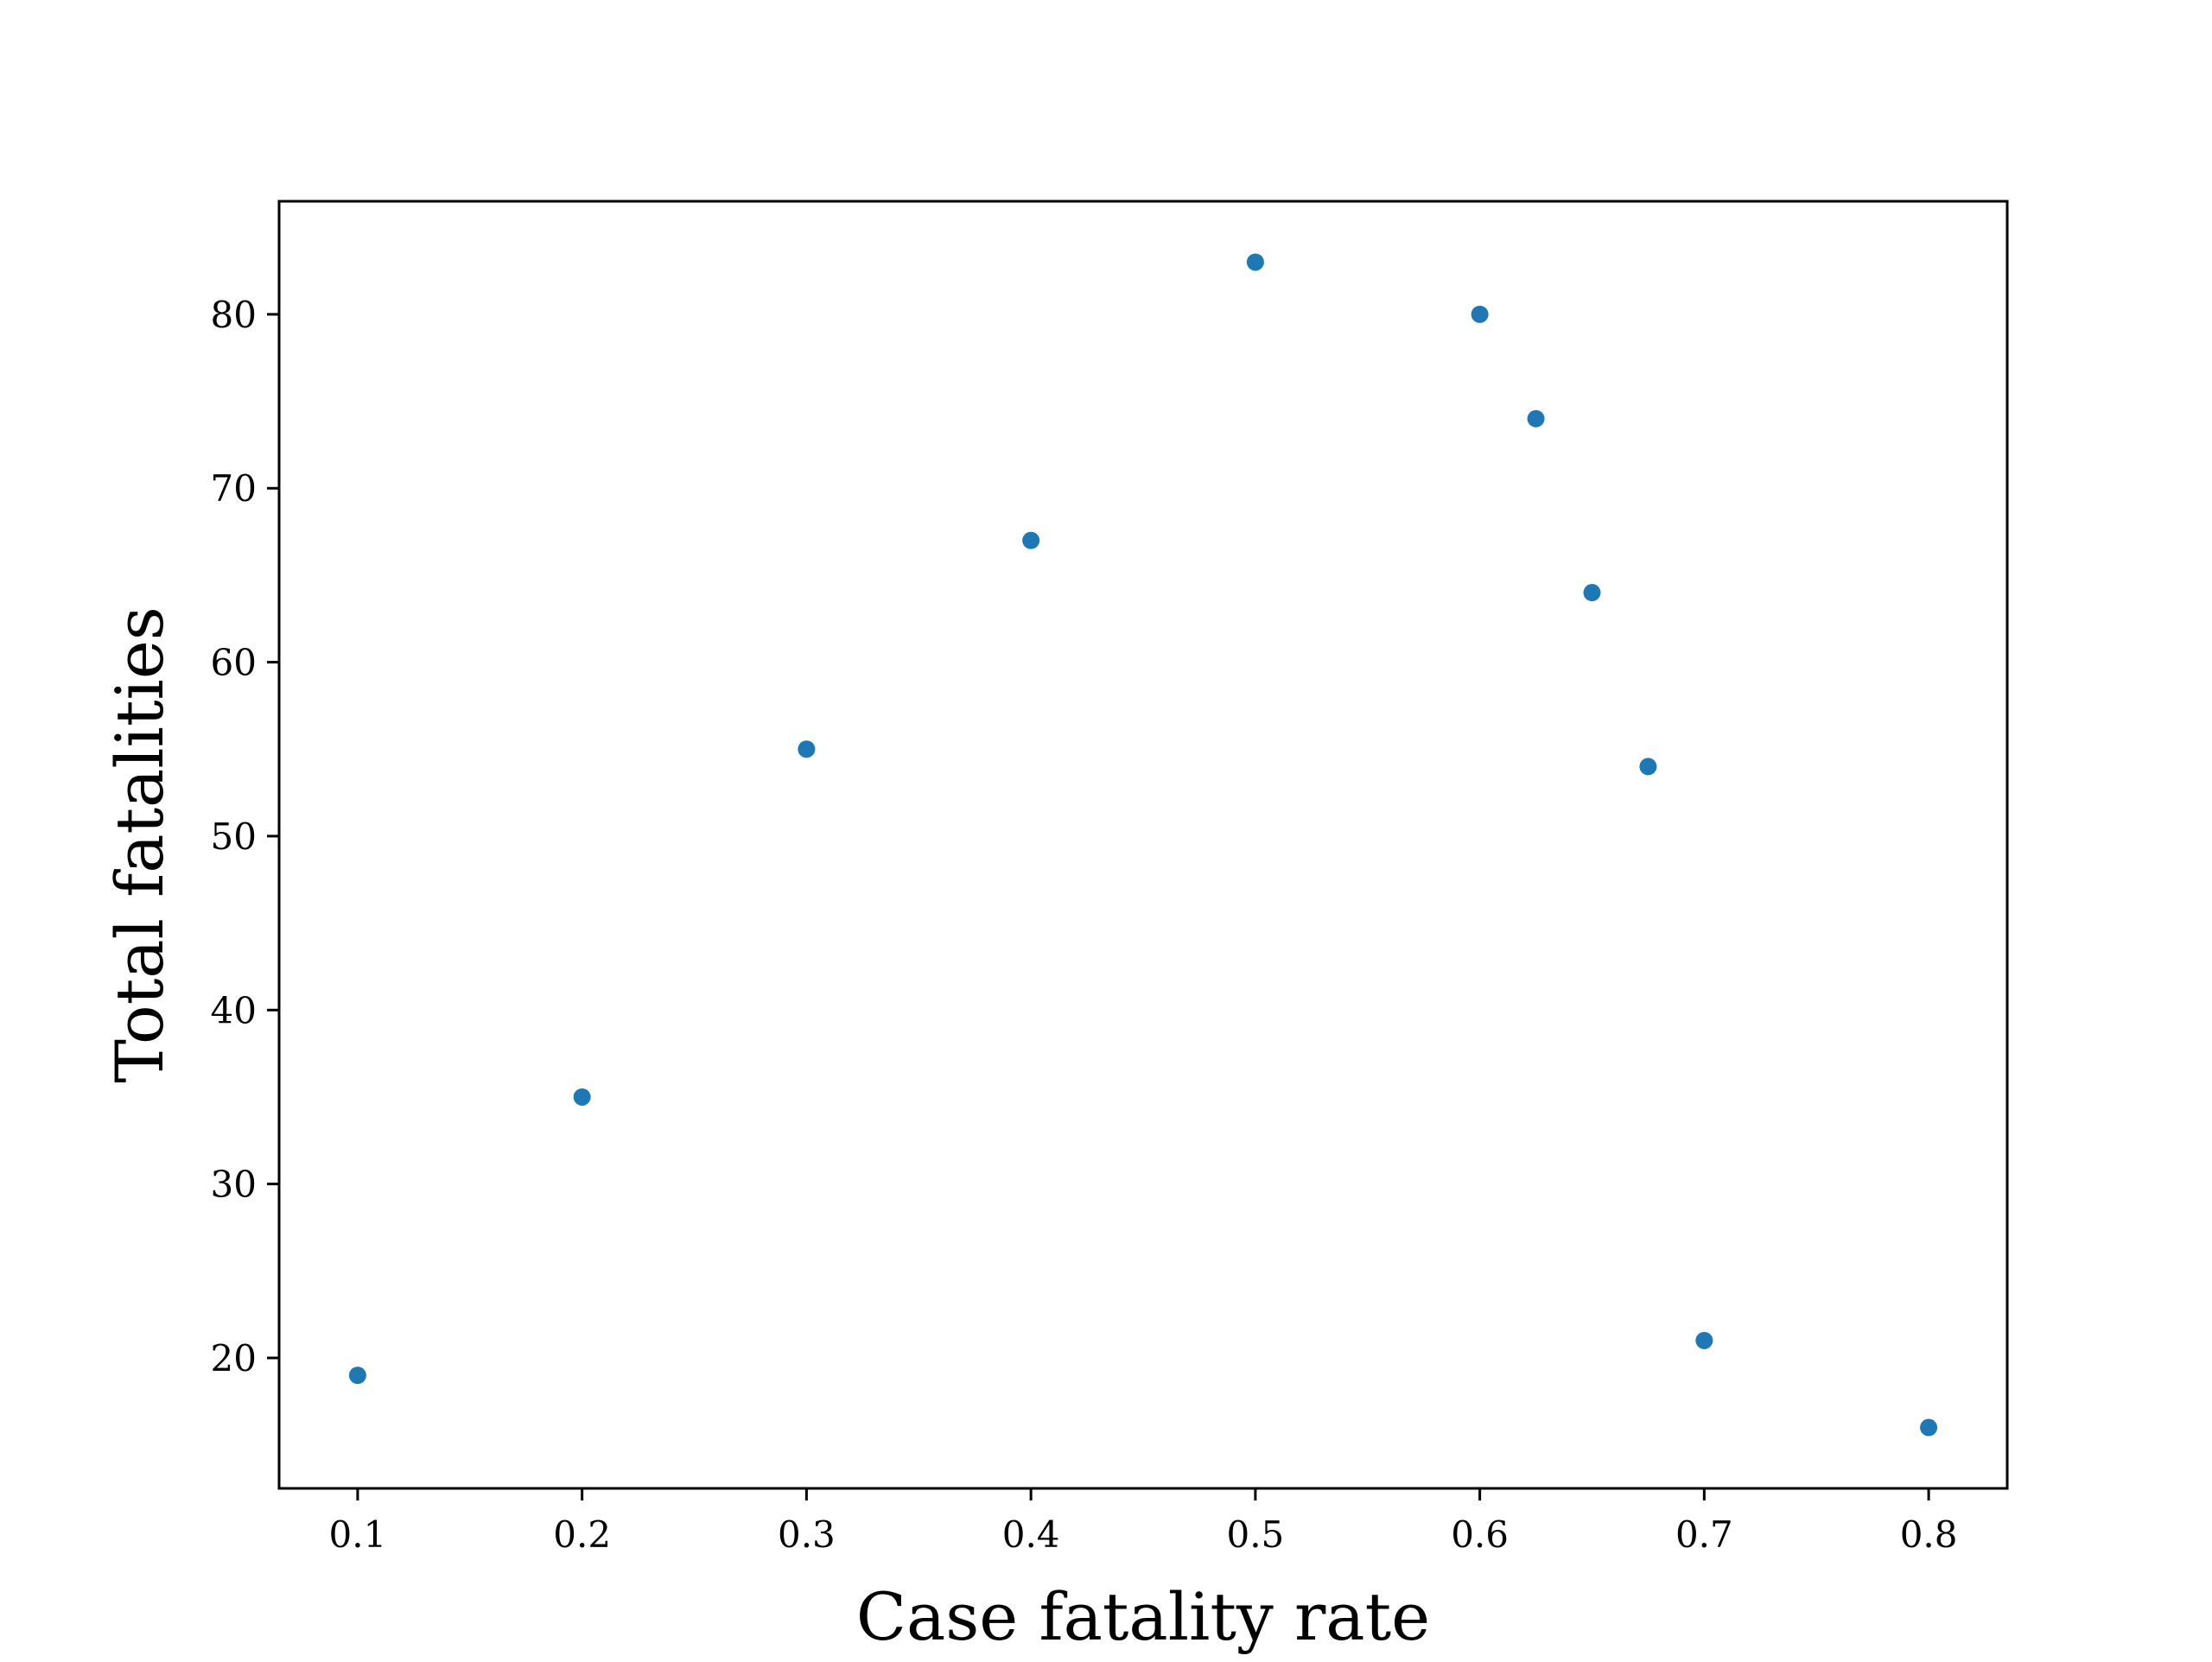  What do you see at coordinates (582, 1534) in the screenshot?
I see `x-tick-label: 0.2` at bounding box center [582, 1534].